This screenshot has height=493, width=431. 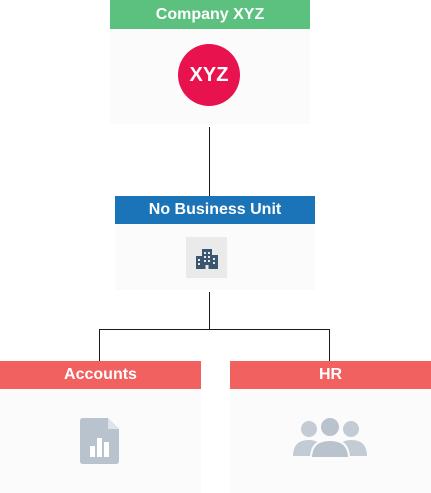 I want to click on connector-company-to-bu, so click(x=209, y=161).